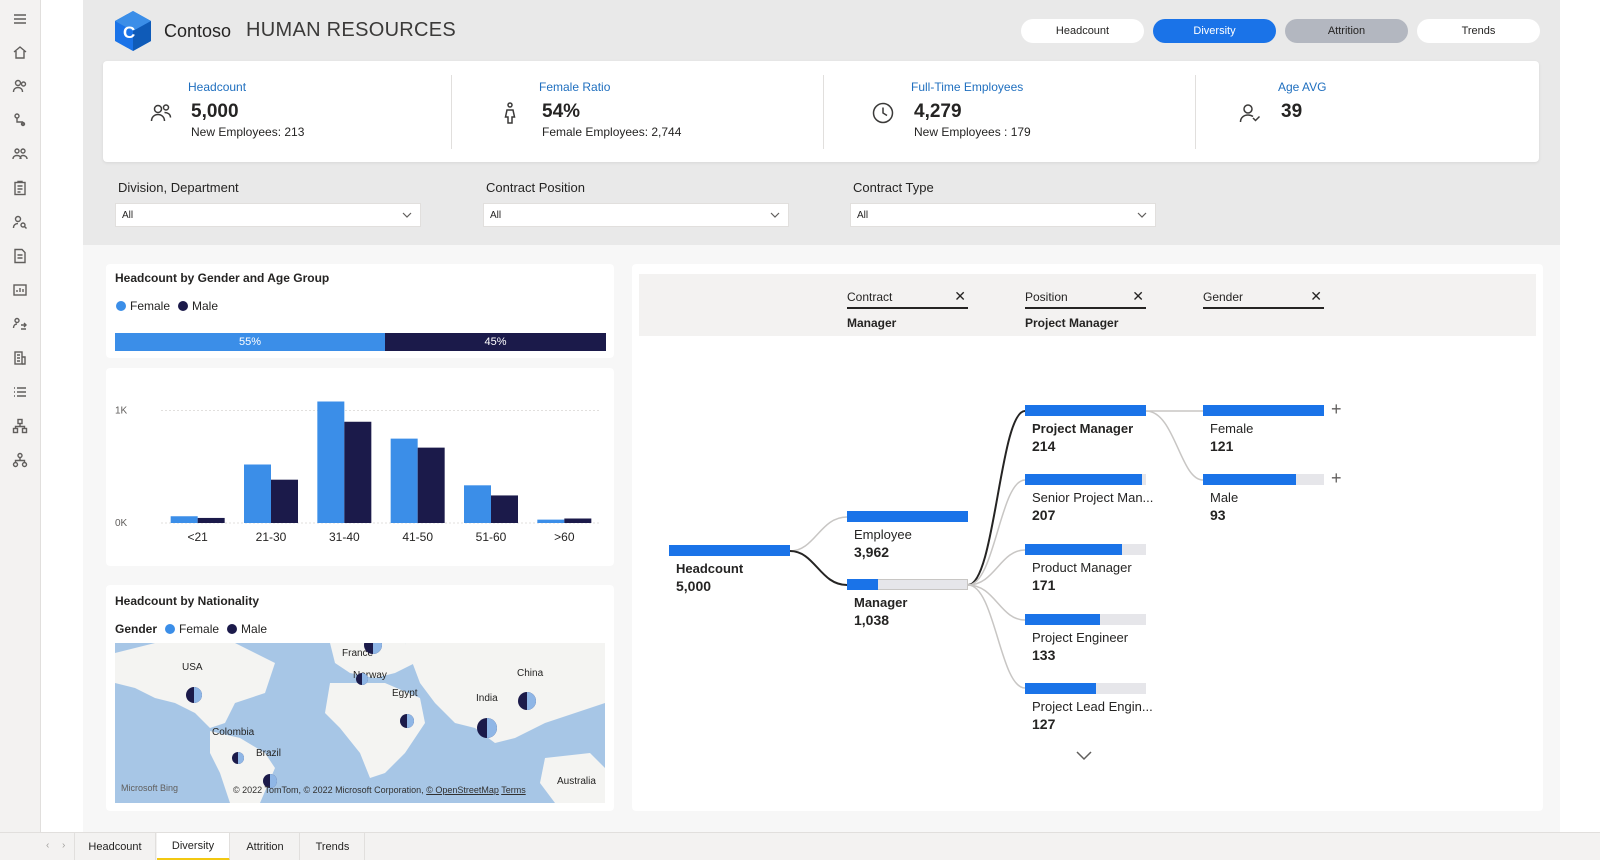 The image size is (1600, 860). What do you see at coordinates (967, 87) in the screenshot?
I see `kpi-label: Full-Time Employees` at bounding box center [967, 87].